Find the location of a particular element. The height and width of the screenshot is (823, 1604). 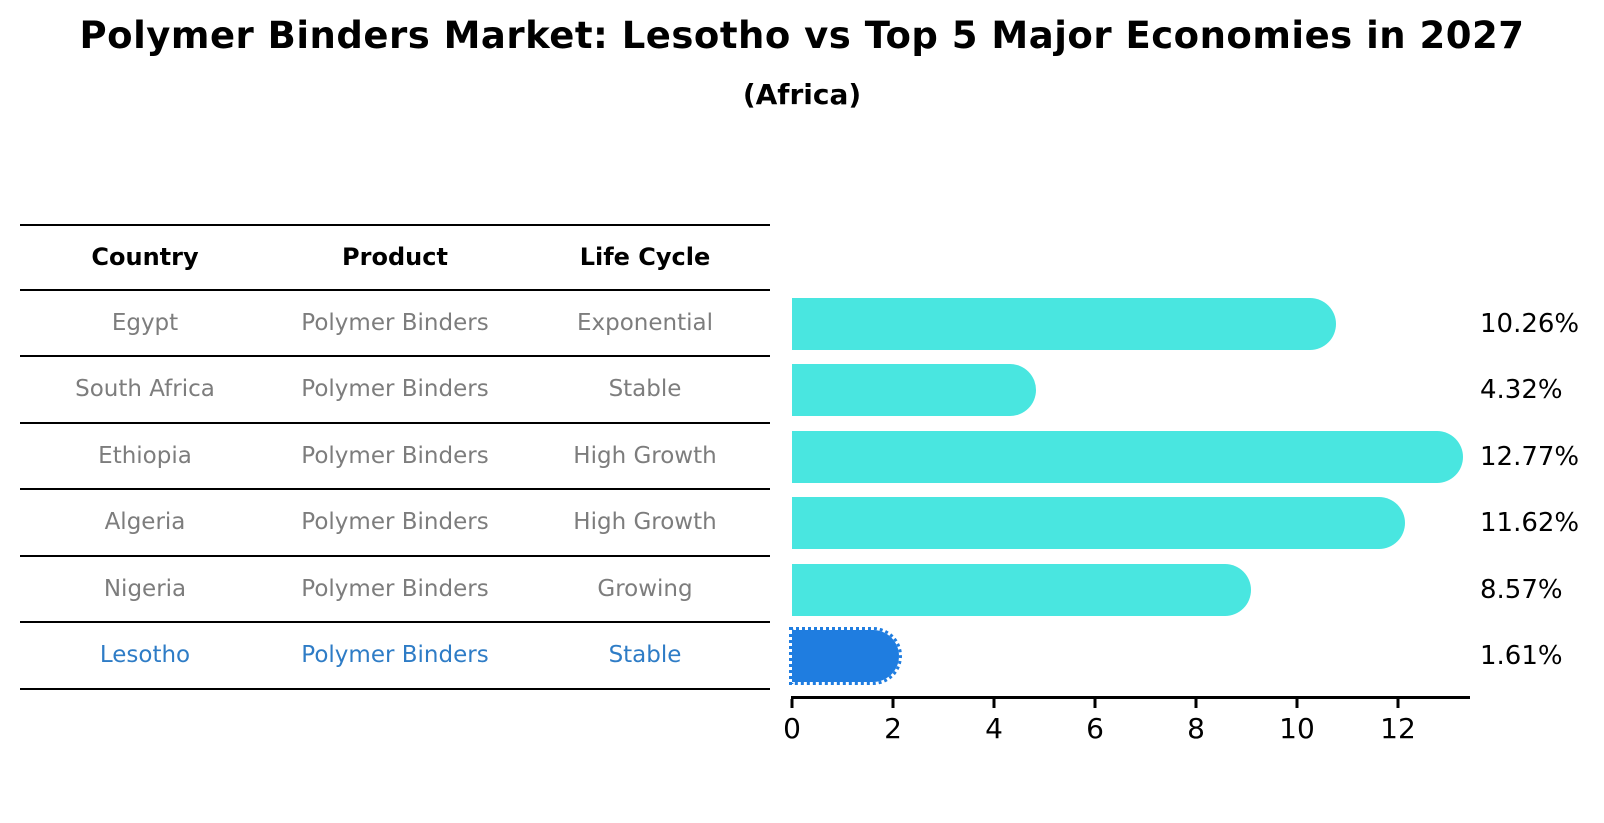

table-row: Egypt Polymer Binders Exponential is located at coordinates (395, 324).